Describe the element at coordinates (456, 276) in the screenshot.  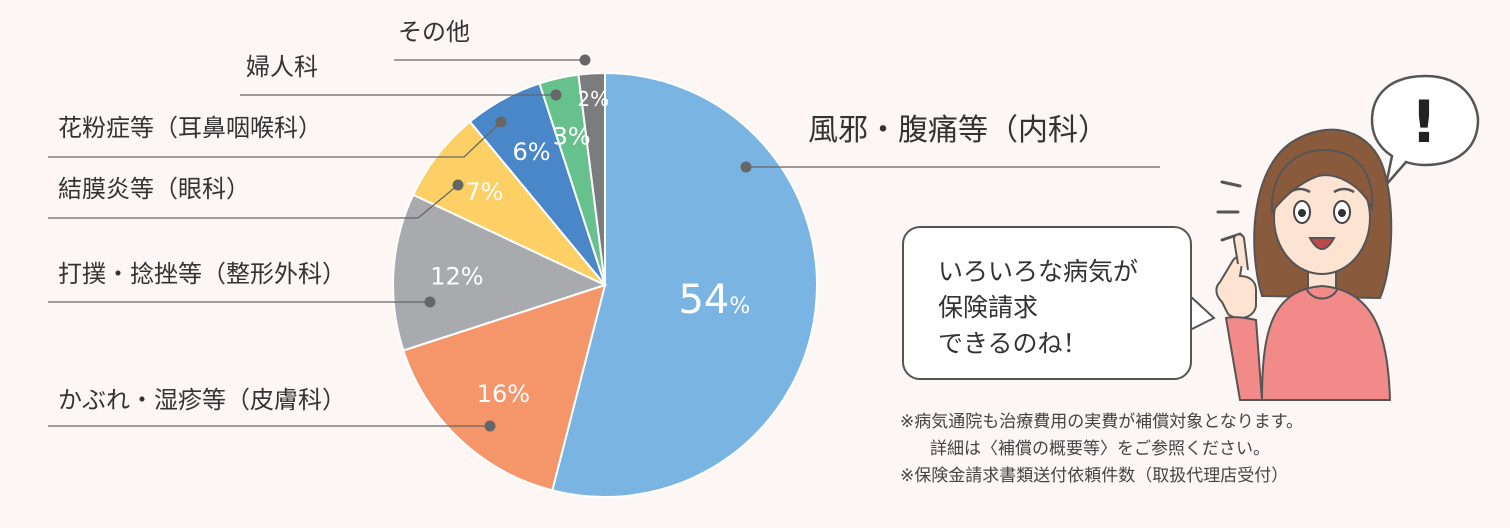
I see `slice-value-label: 12%` at that location.